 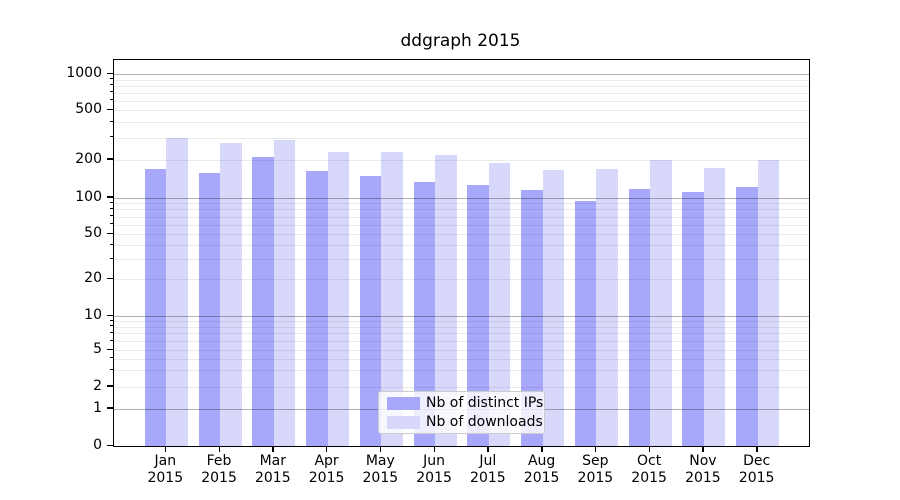 I want to click on bar-downloads-apr-2015, so click(x=338, y=299).